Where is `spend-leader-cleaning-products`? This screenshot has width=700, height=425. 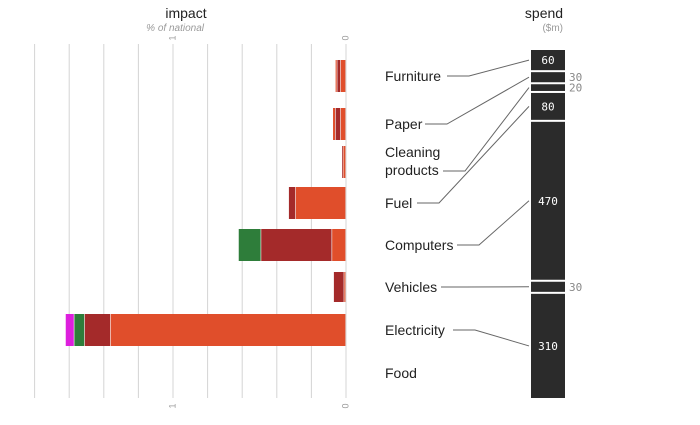 spend-leader-cleaning-products is located at coordinates (486, 129).